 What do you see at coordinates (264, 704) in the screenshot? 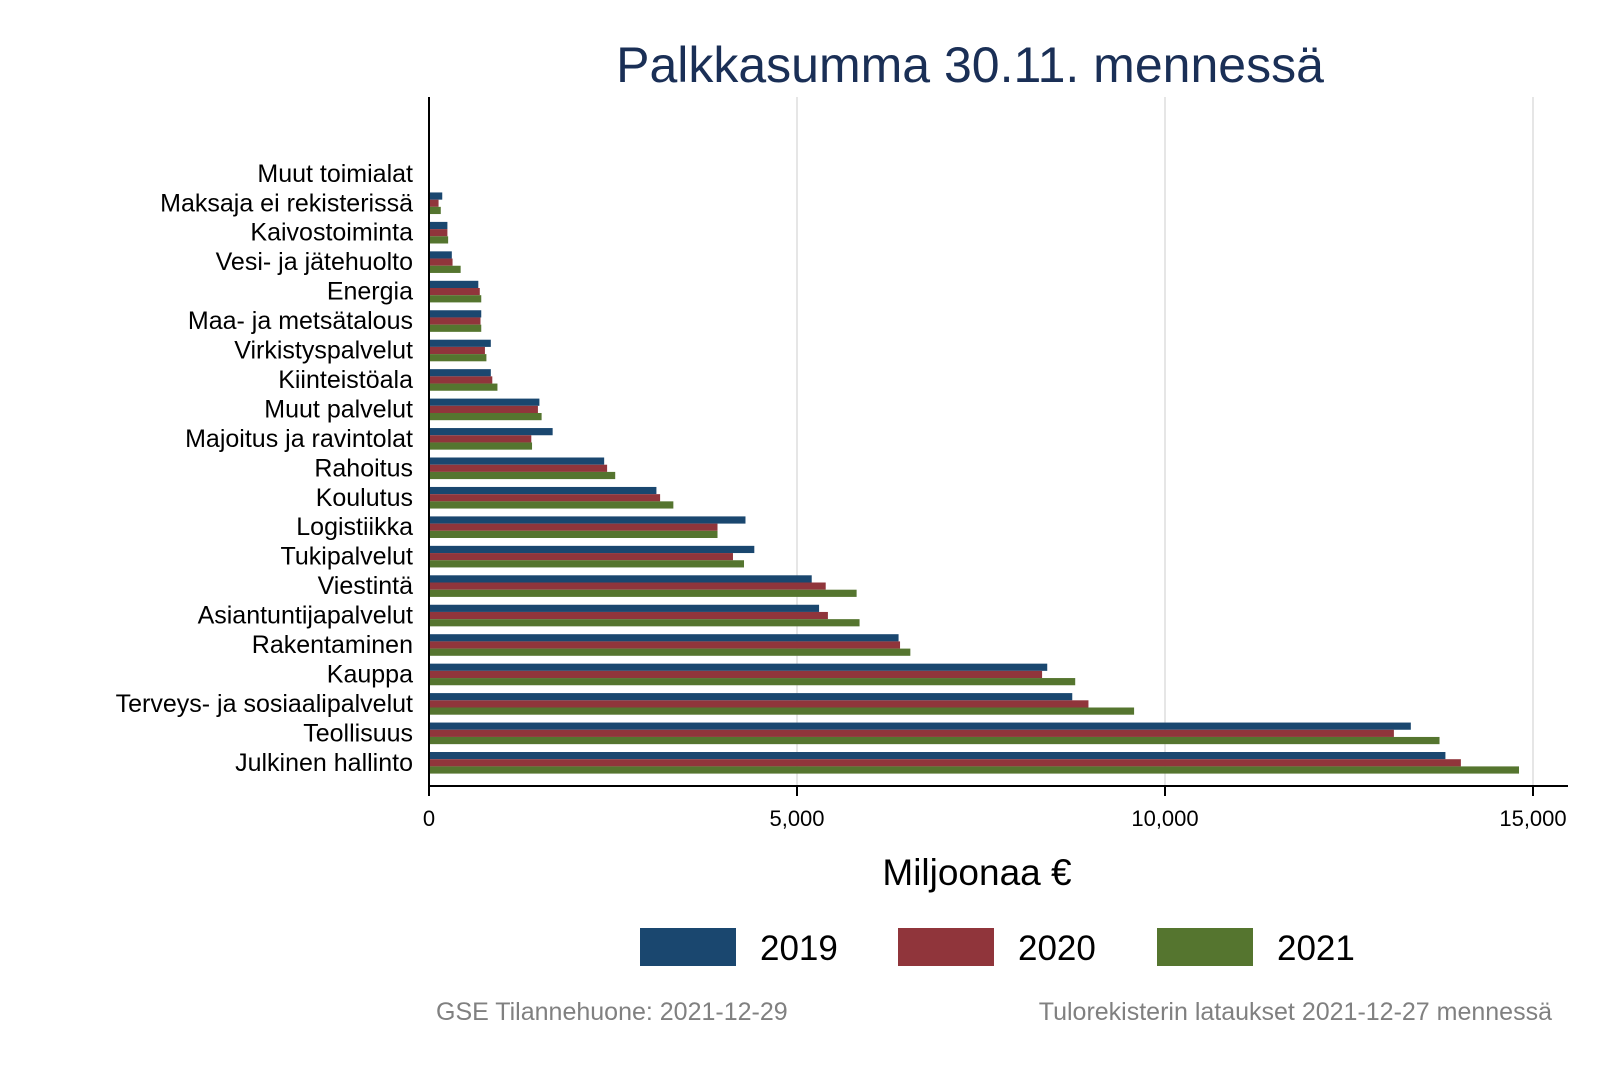
I see `category-label-18: Terveys- ja sosiaalipalvelut` at bounding box center [264, 704].